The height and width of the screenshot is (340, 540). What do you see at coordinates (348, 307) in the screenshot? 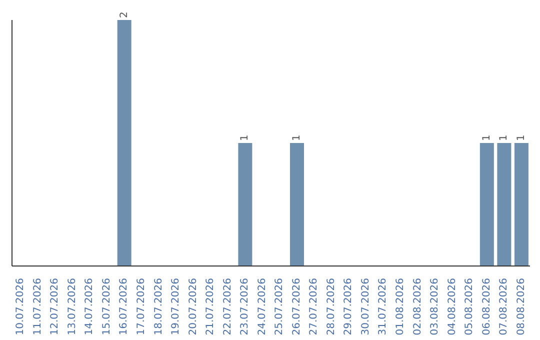
I see `x-tick-label: 29.07.2026` at bounding box center [348, 307].